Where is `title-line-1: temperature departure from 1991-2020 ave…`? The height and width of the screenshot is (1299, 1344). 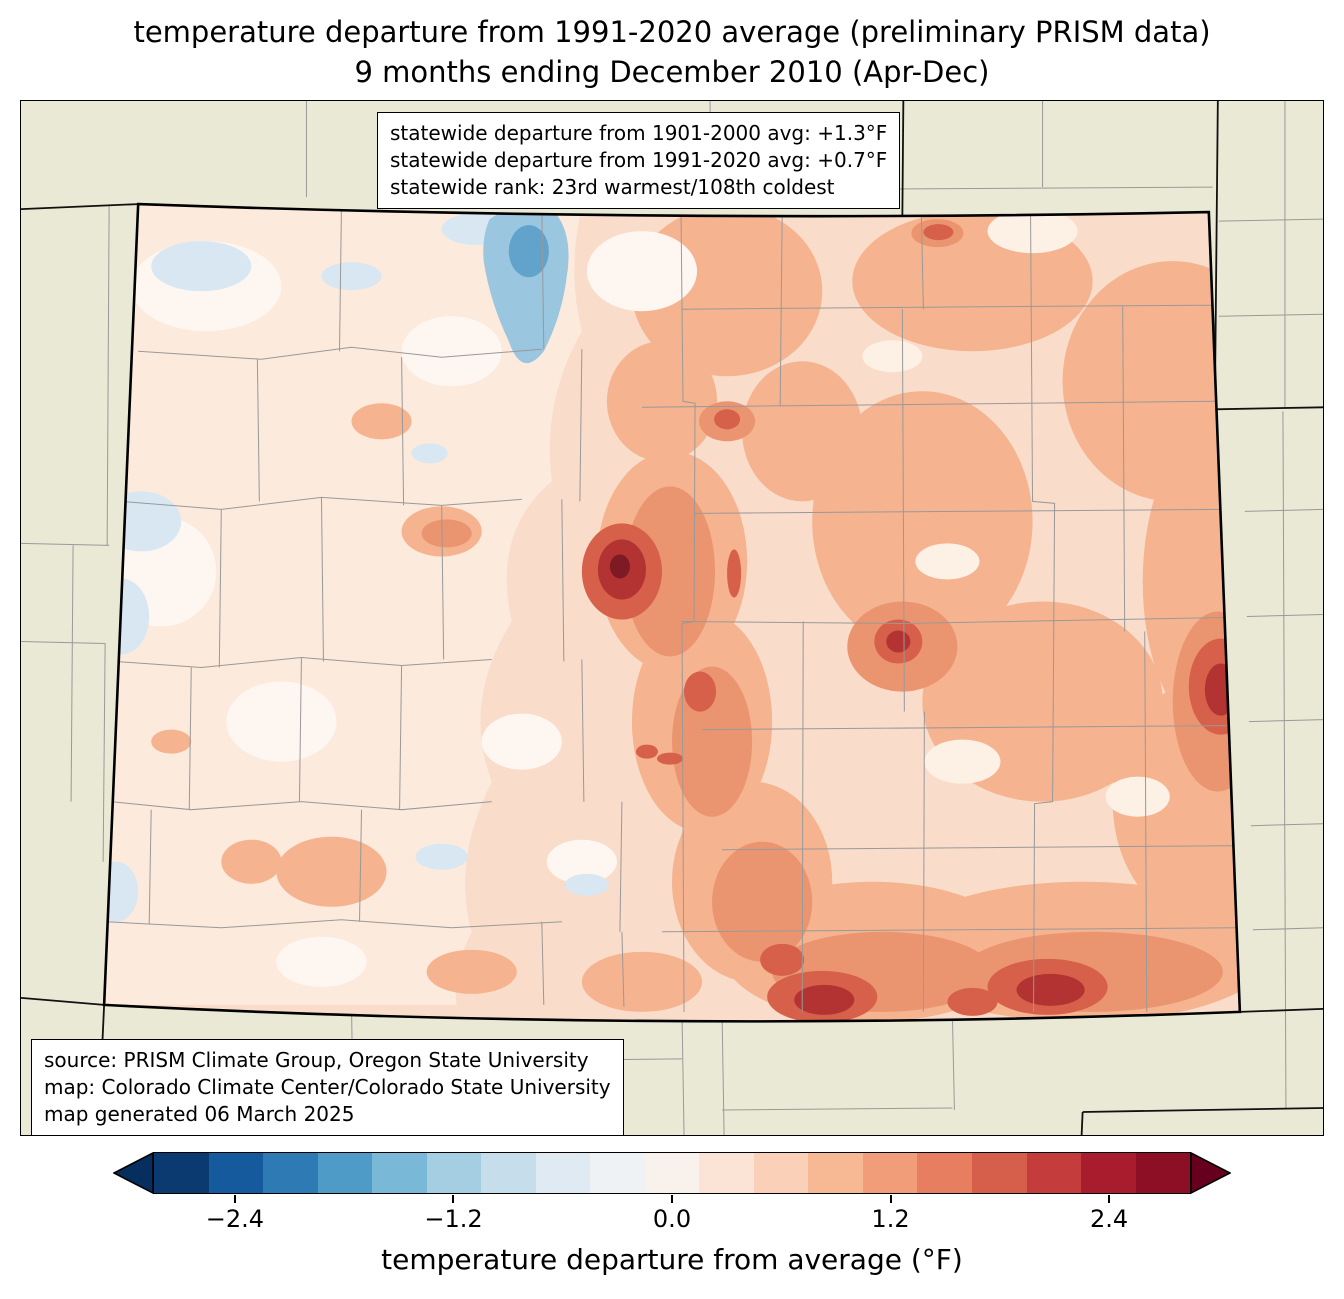 title-line-1: temperature departure from 1991-2020 ave… is located at coordinates (672, 32).